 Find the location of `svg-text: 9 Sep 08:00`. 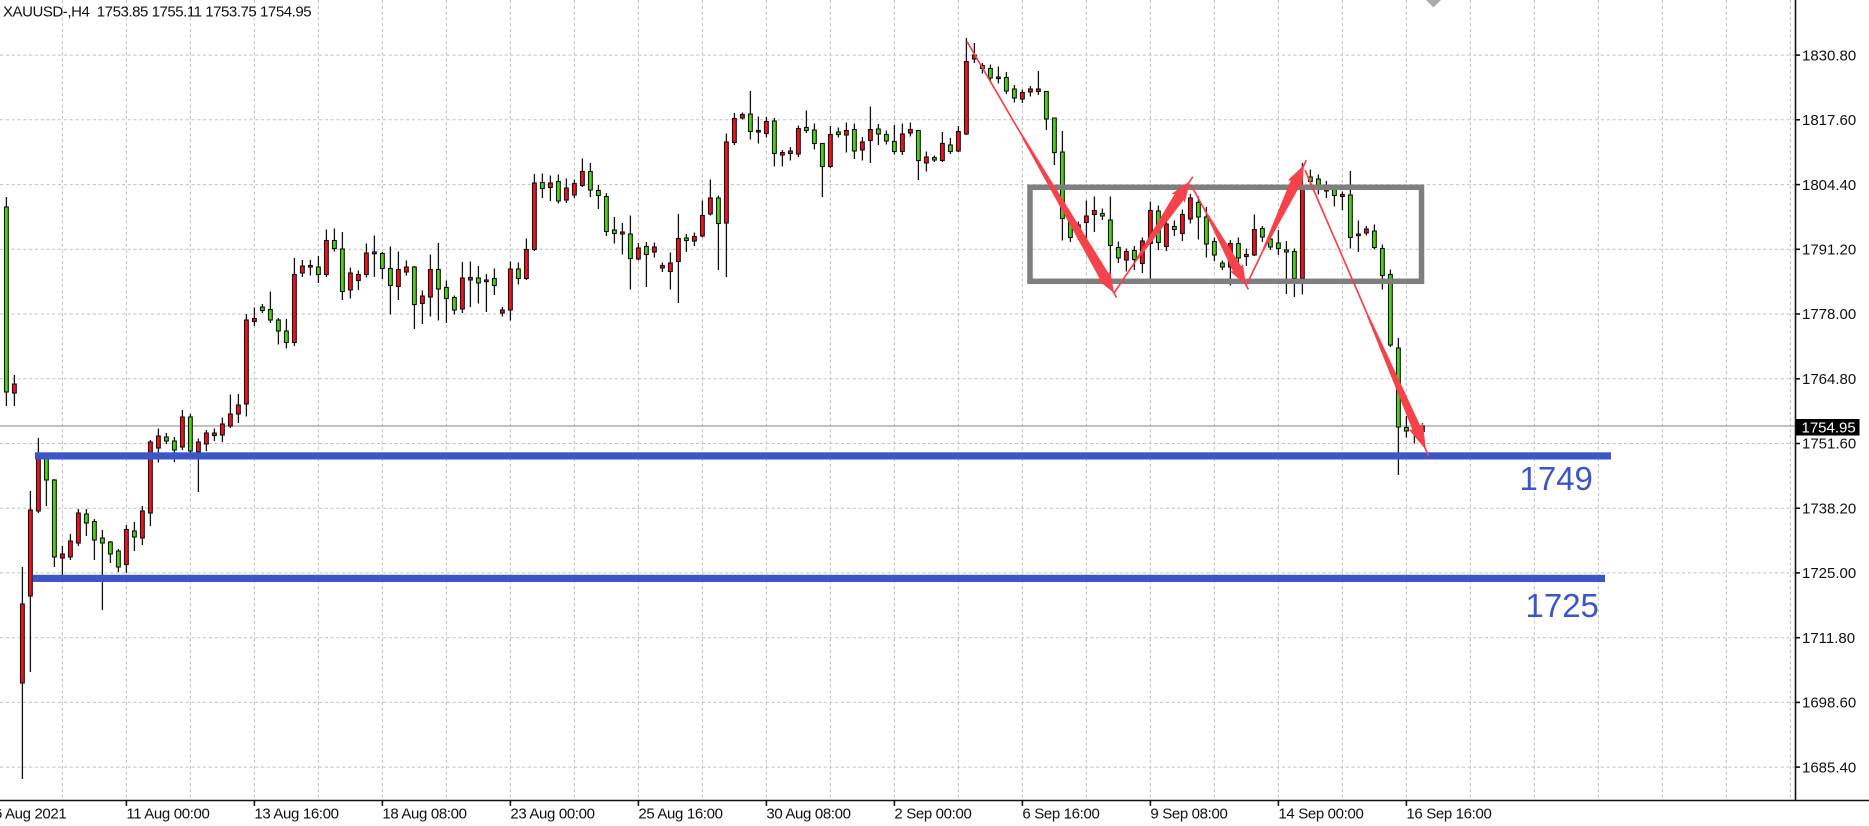

svg-text: 9 Sep 08:00 is located at coordinates (1188, 814).